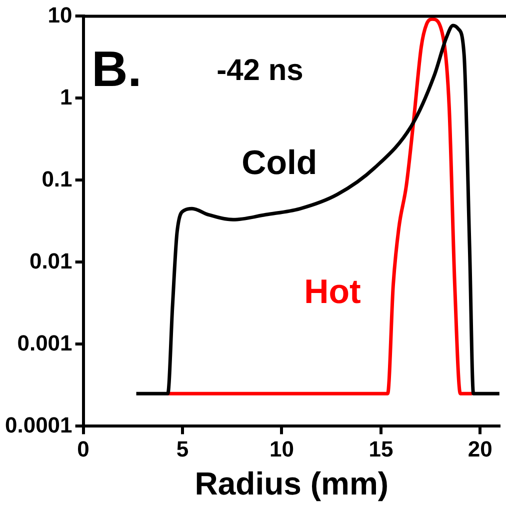 This screenshot has width=506, height=507. Describe the element at coordinates (83, 449) in the screenshot. I see `x-tick-label: 0` at that location.